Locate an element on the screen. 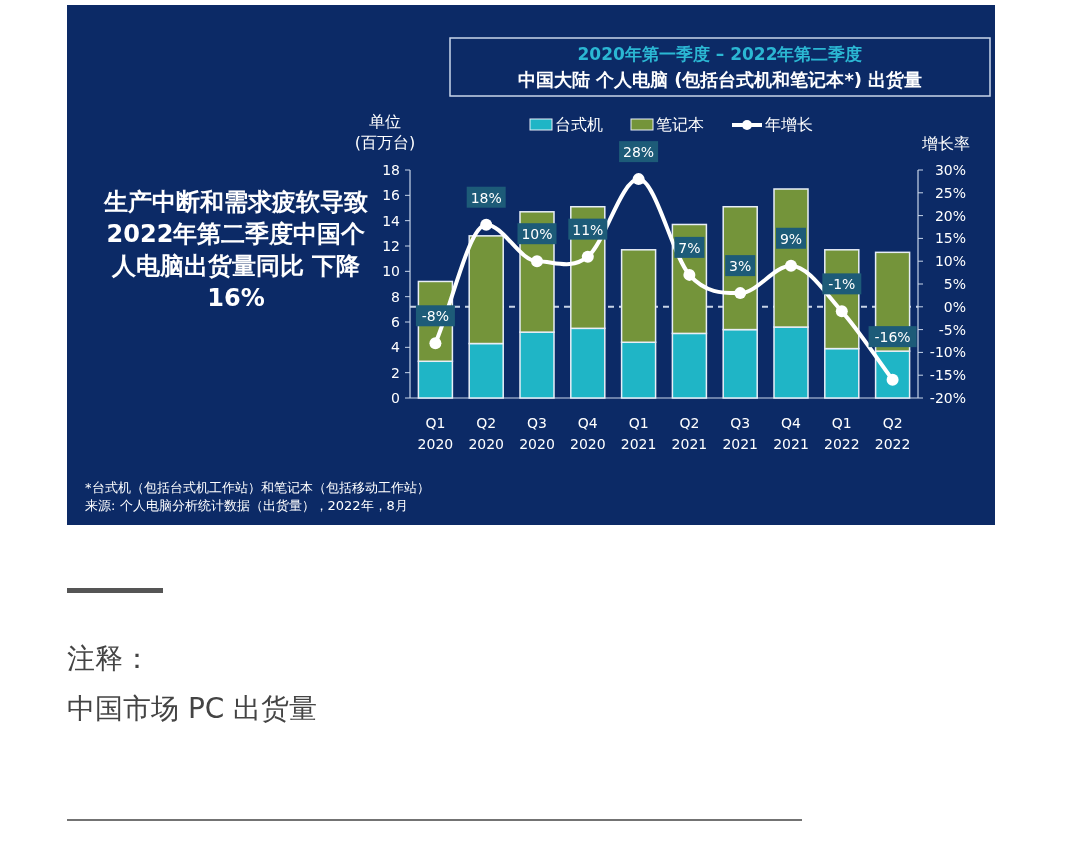 This screenshot has width=1080, height=863. legend-label: 台式机 is located at coordinates (579, 124).